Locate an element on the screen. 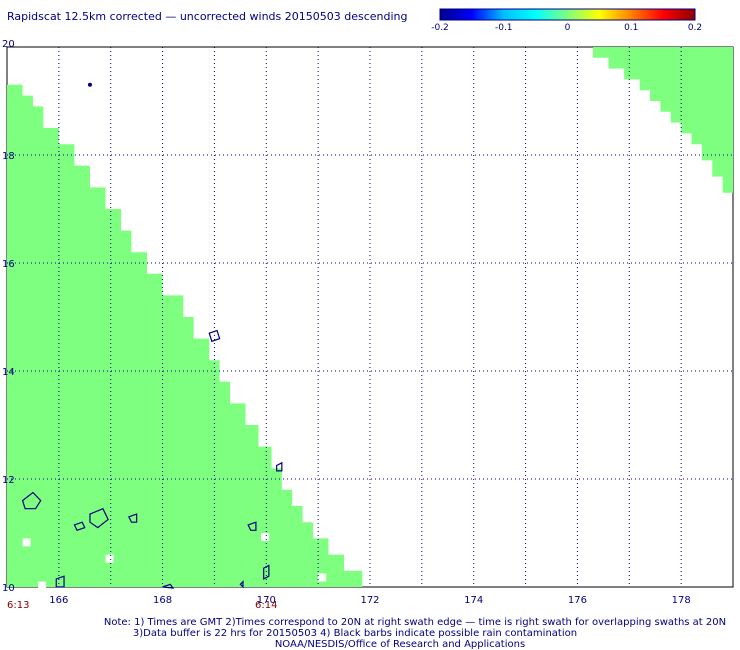 The height and width of the screenshot is (650, 740). y-tick-label: 10 is located at coordinates (8, 588).